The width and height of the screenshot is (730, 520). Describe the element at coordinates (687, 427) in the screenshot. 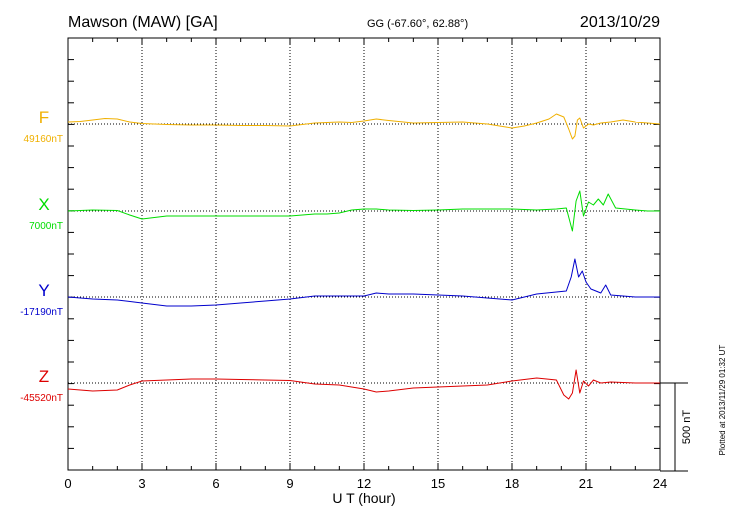

I see `scale-bar-label: 500 nT` at that location.